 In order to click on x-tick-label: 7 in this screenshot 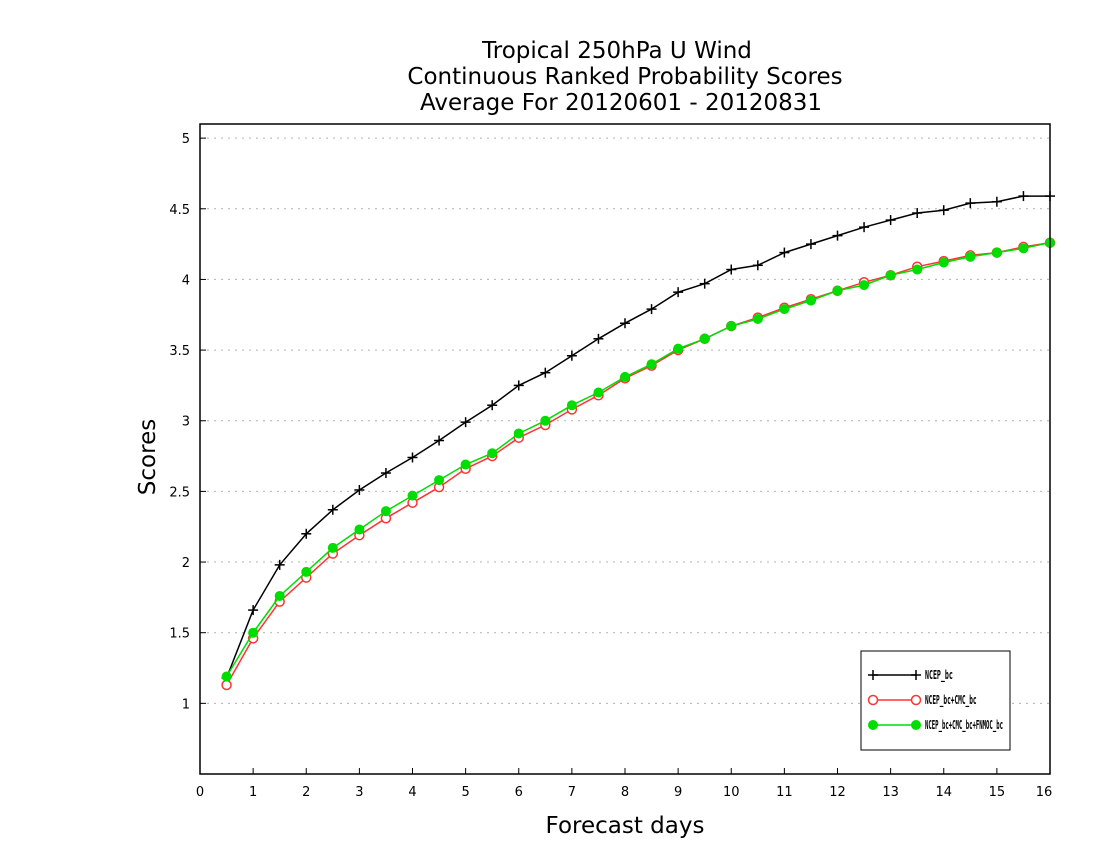, I will do `click(572, 792)`.